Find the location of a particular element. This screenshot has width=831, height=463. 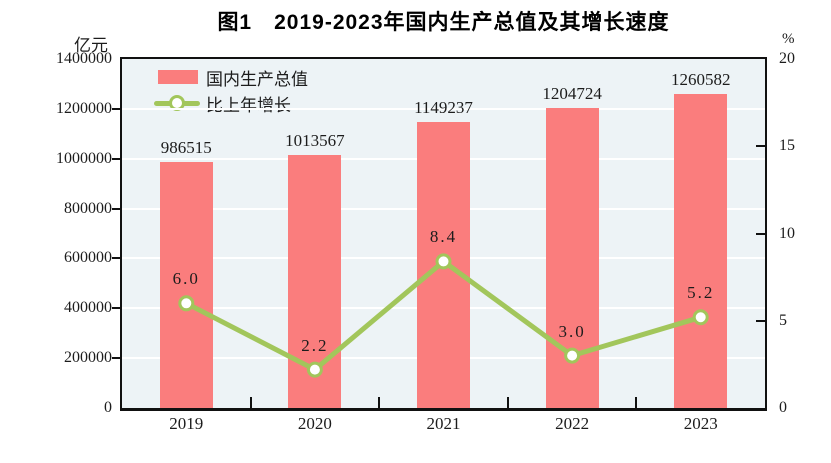

left-axis-tick-label: 1000000 is located at coordinates (84, 158).